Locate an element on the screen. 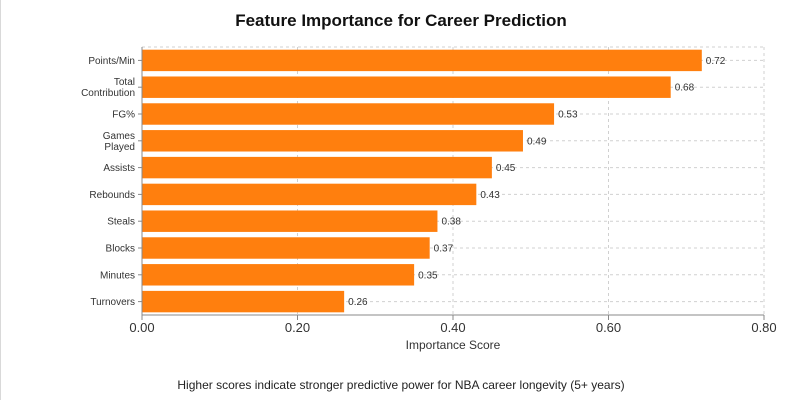  data-label: 0.35 is located at coordinates (428, 275).